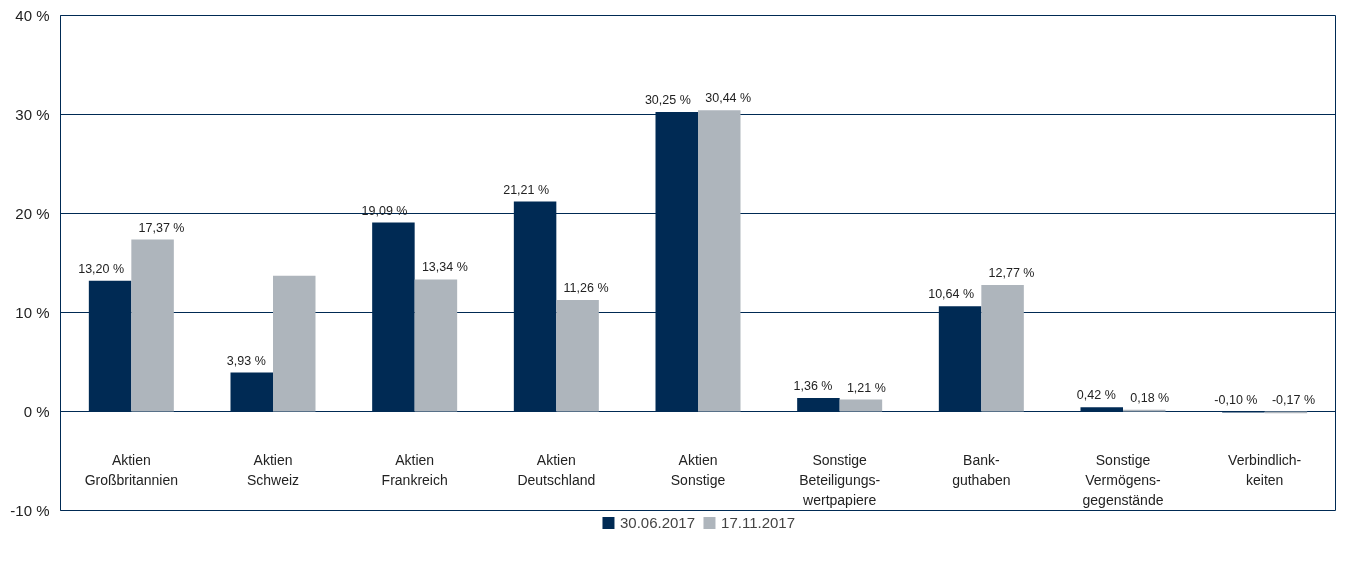 This screenshot has height=585, width=1358. I want to click on data-label: 13,34 %, so click(444, 267).